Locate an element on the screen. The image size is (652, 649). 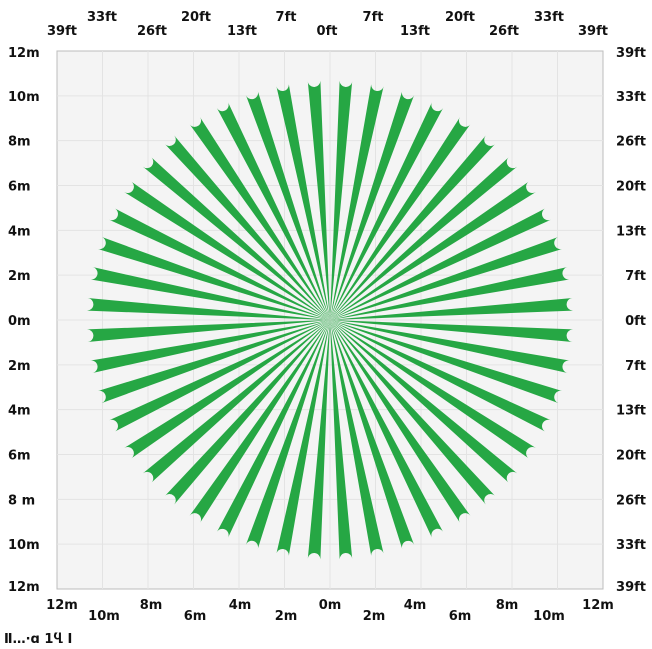
left-meter-labels: 12m 10m 8m 6m 4m 2m 0m 2m 4m 6m 8 m 10m 12m is located at coordinates (24, 320).